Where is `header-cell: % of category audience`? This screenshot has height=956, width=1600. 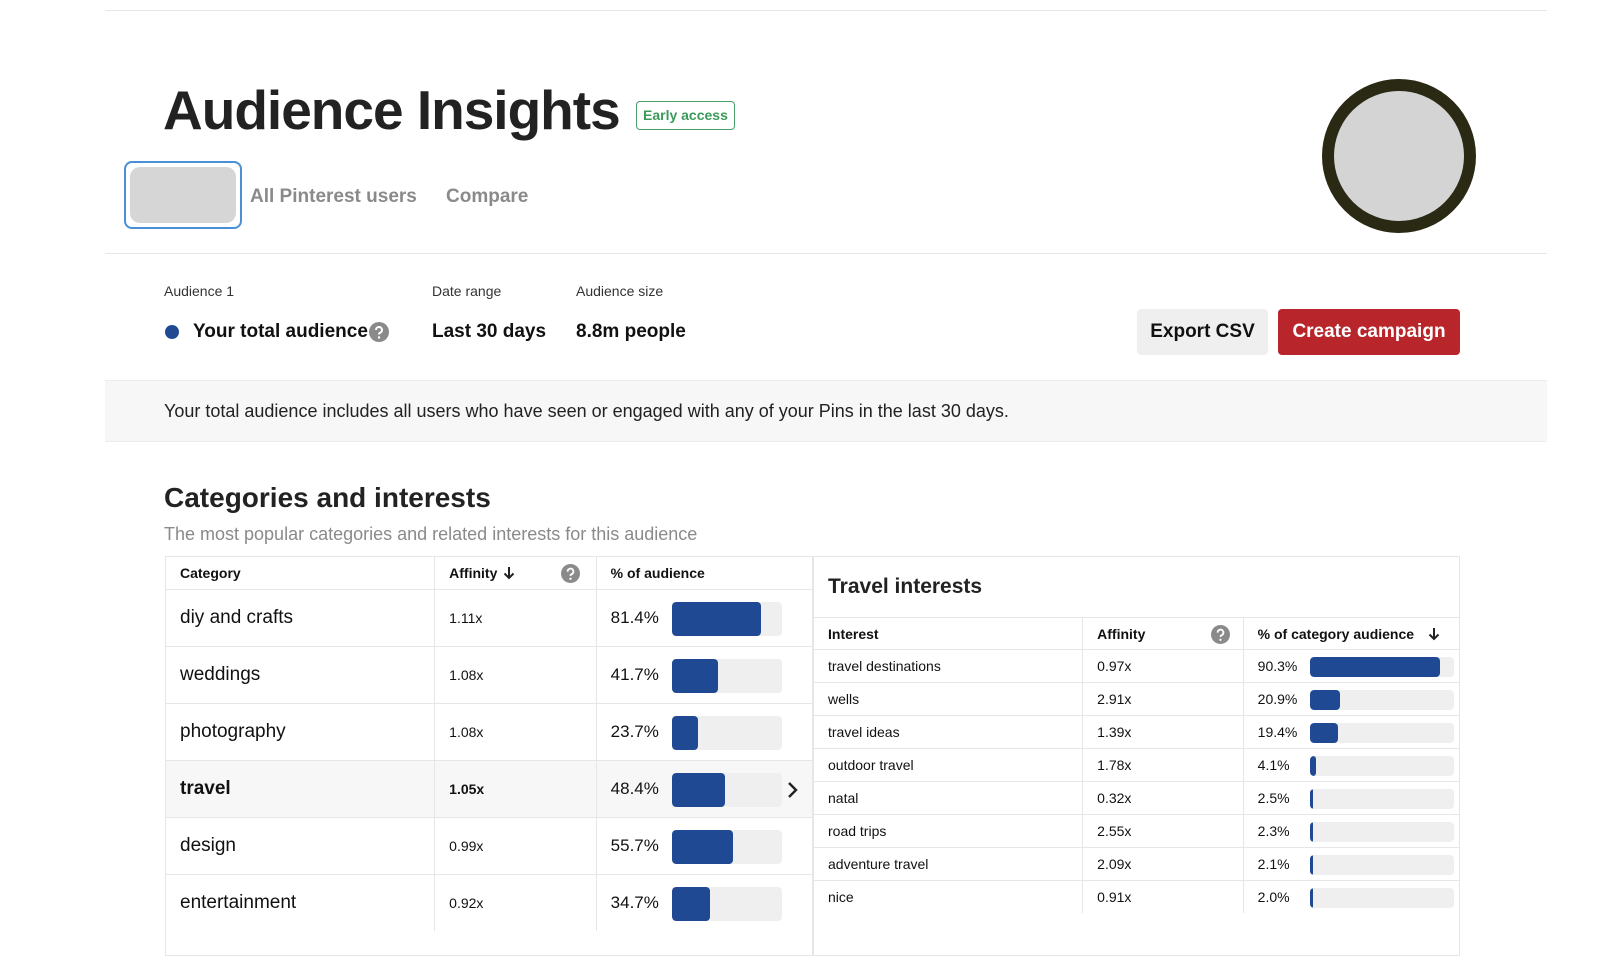
header-cell: % of category audience is located at coordinates (1351, 633).